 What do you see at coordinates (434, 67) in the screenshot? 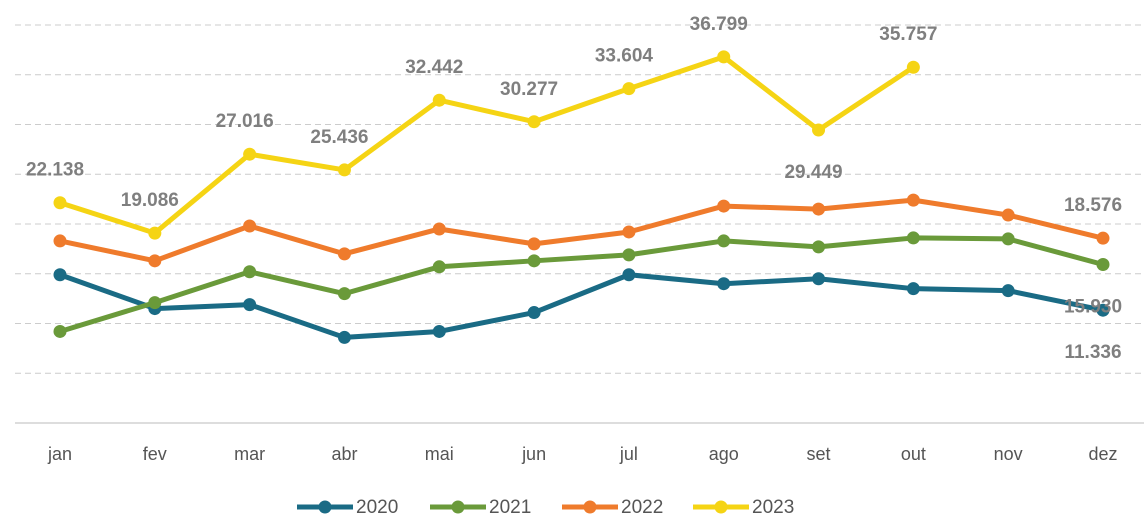
I see `data-label: 32.442` at bounding box center [434, 67].